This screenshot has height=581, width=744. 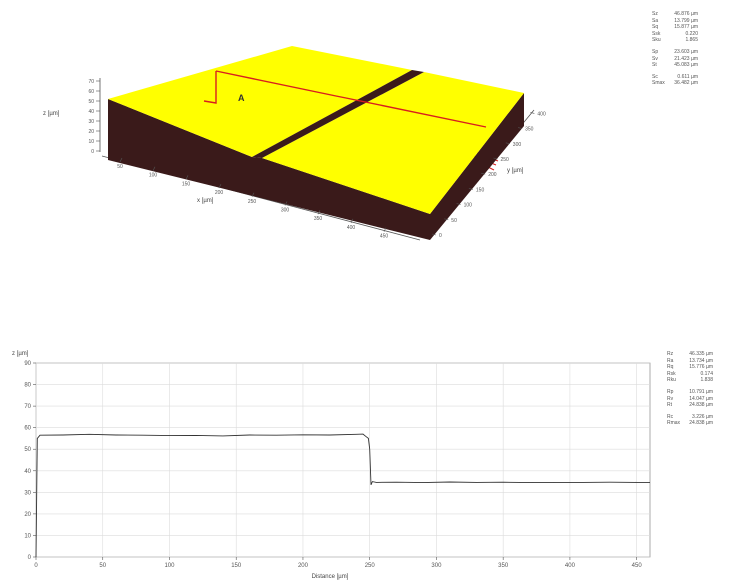 I want to click on y-tick-label: 350, so click(x=529, y=130).